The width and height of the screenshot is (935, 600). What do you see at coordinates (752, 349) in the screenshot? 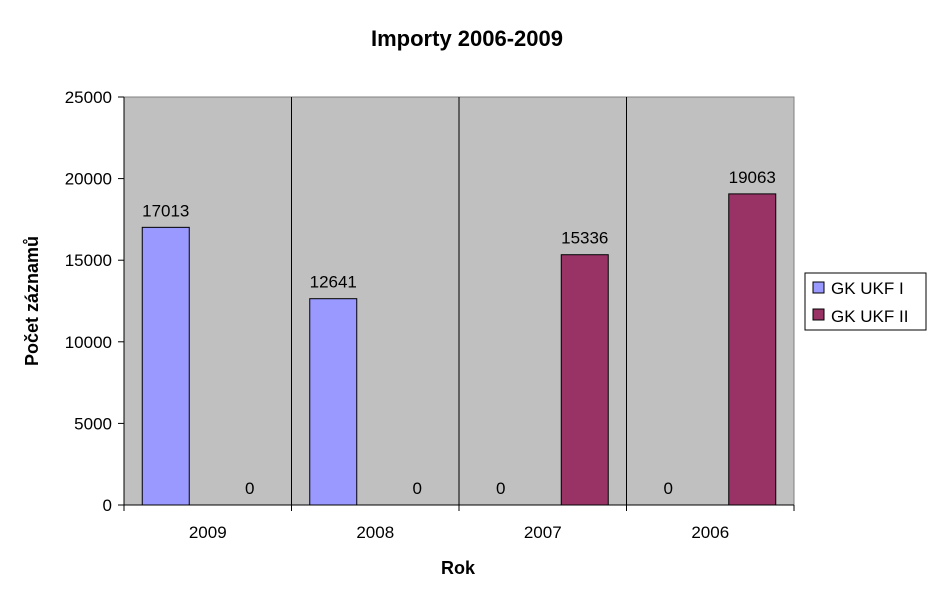
I see `bar-gk-ukf-ii-2006` at bounding box center [752, 349].